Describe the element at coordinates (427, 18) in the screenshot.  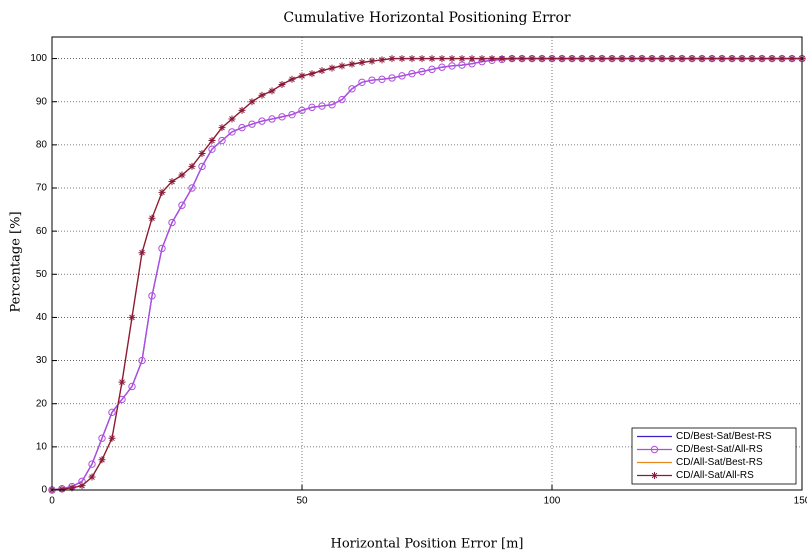
I see `chart-title: Cumulative Horizontal Positioning Error` at that location.